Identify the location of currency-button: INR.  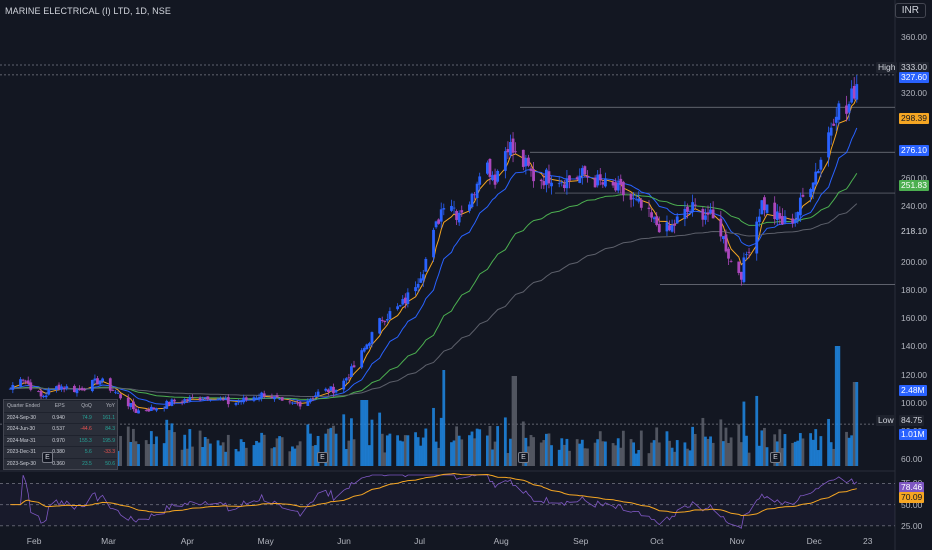
(910, 10).